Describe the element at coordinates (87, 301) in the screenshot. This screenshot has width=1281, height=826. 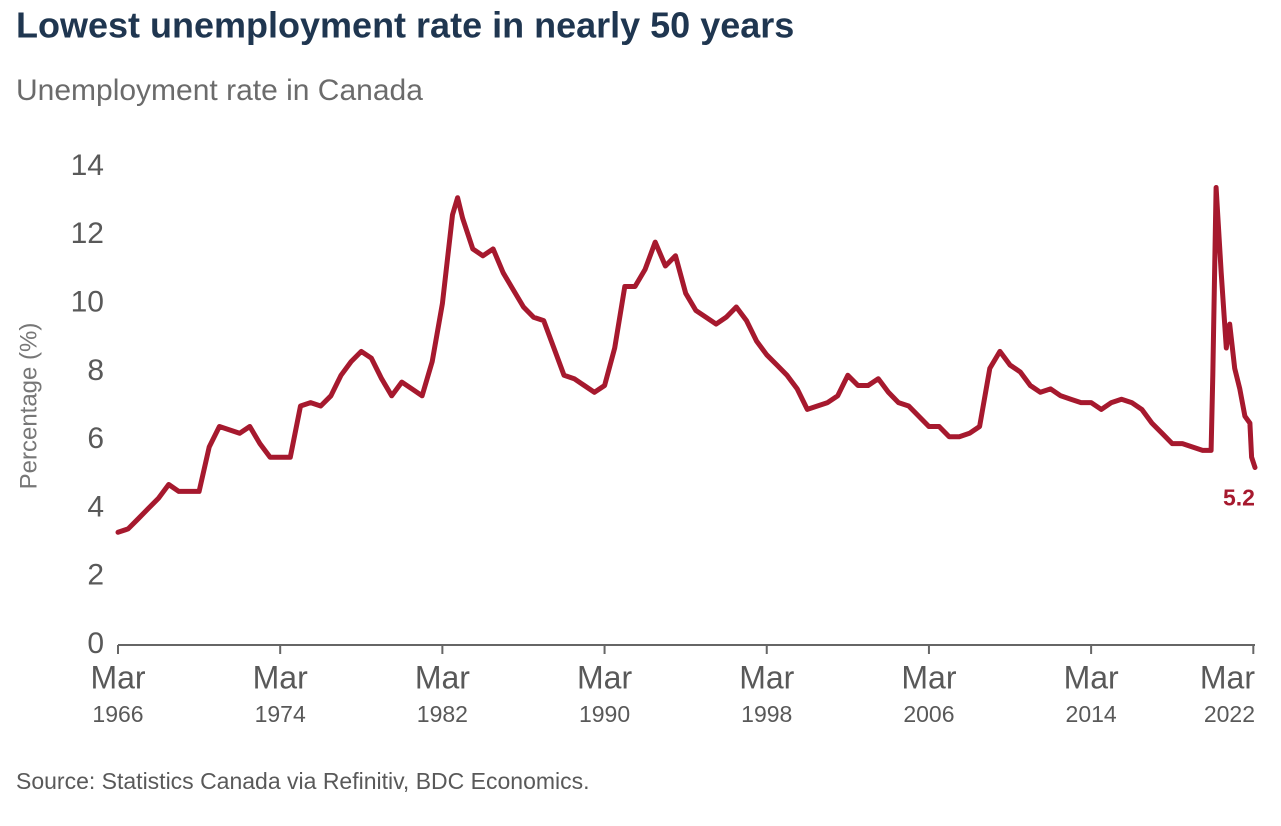
I see `y-tick-label: 10` at that location.